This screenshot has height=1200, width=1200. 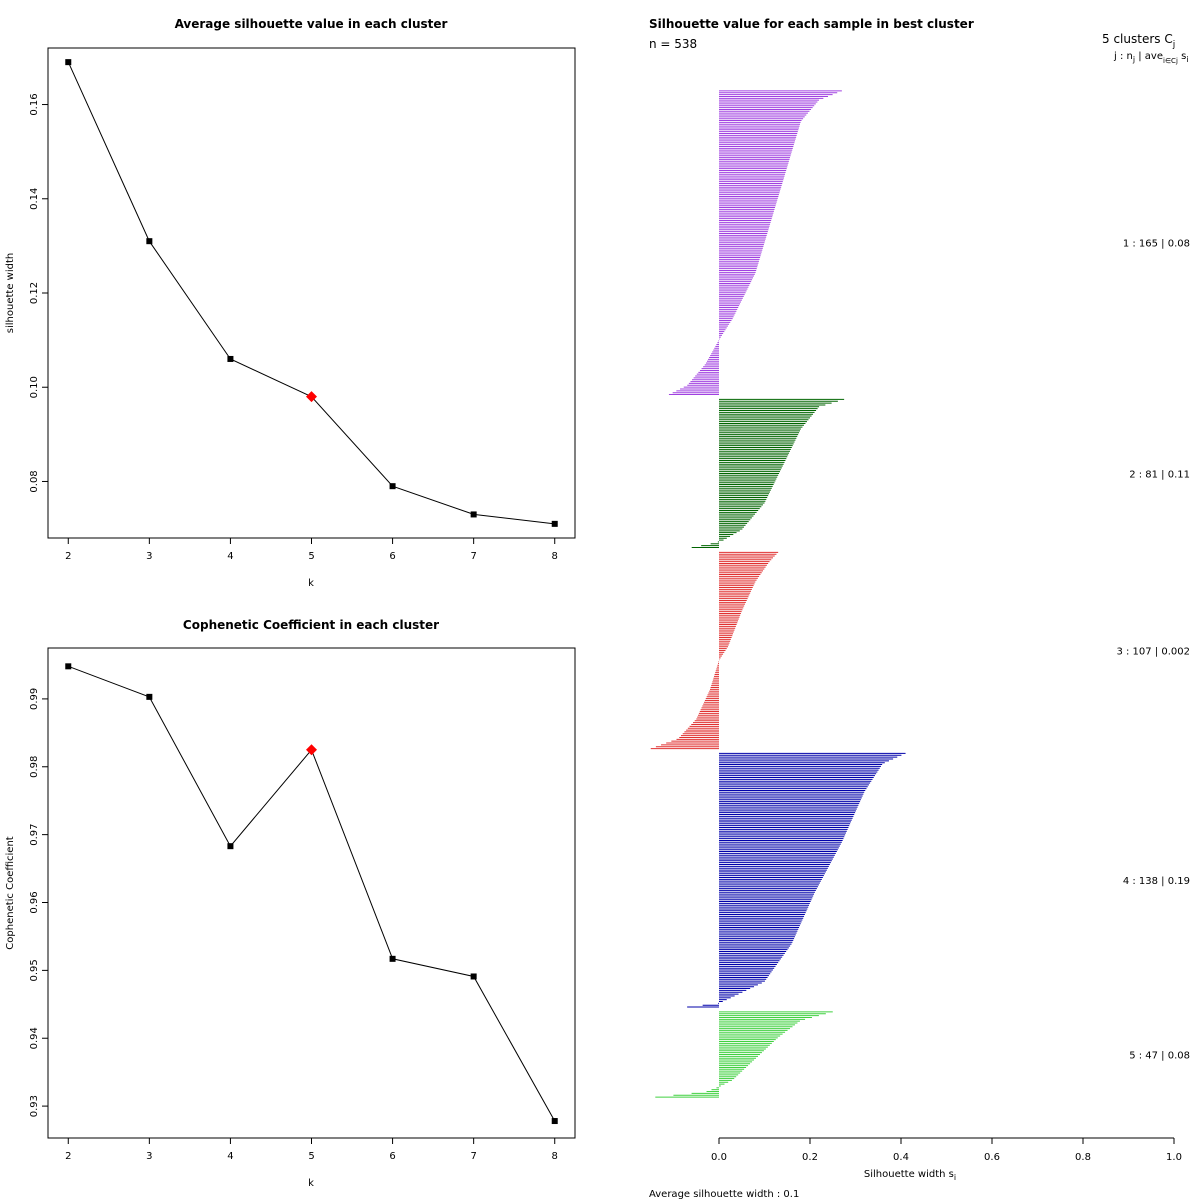 I want to click on y-tick-label: 0.12, so click(x=34, y=293).